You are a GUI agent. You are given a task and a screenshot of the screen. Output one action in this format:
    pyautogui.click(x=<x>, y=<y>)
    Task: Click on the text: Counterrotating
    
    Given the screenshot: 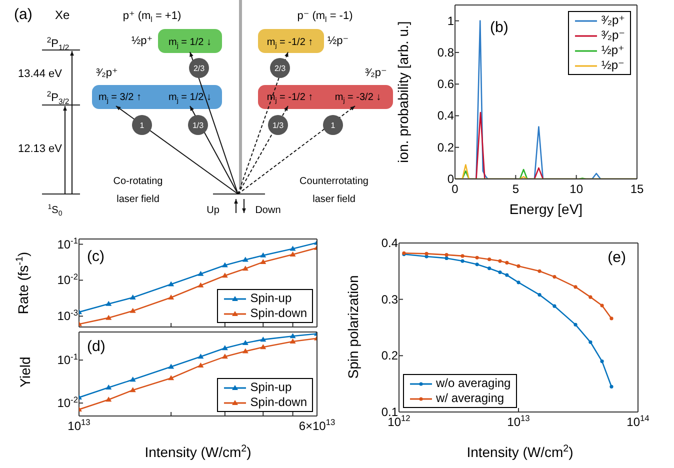 What is the action you would take?
    pyautogui.click(x=334, y=181)
    